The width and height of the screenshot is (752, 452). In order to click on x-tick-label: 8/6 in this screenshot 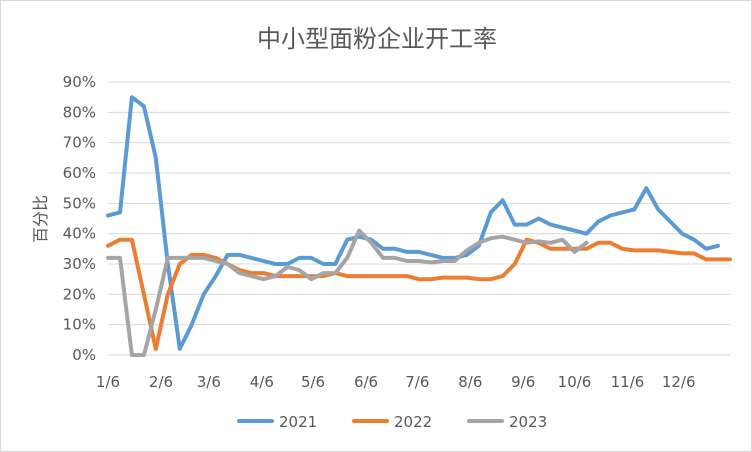, I will do `click(470, 382)`.